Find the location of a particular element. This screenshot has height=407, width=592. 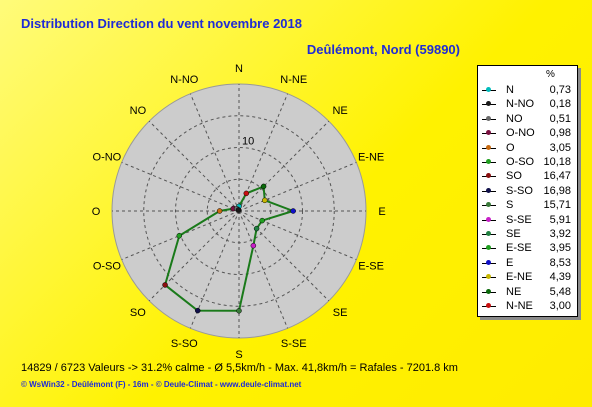

direction-label-n: N is located at coordinates (239, 69).